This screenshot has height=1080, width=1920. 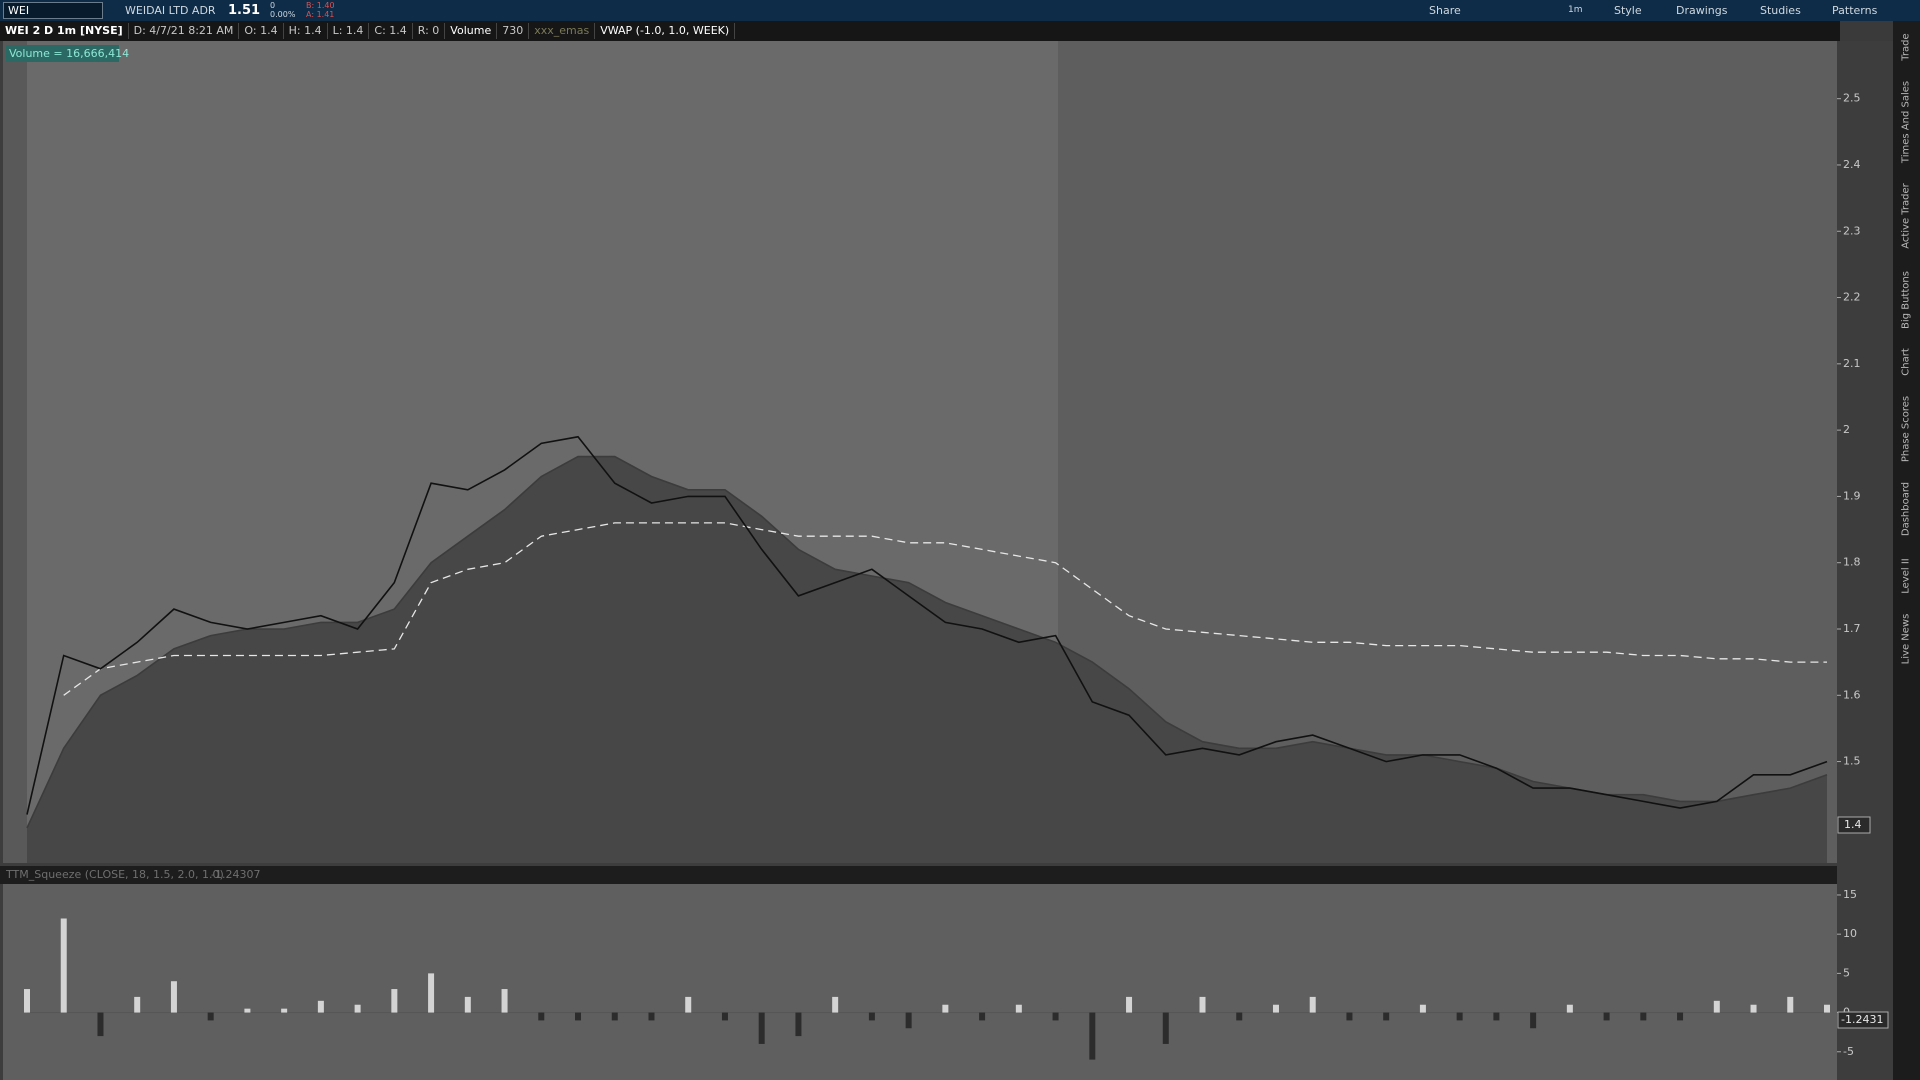 What do you see at coordinates (64, 31) in the screenshot?
I see `chart-label: WEI 2 D 1m [NYSE]` at bounding box center [64, 31].